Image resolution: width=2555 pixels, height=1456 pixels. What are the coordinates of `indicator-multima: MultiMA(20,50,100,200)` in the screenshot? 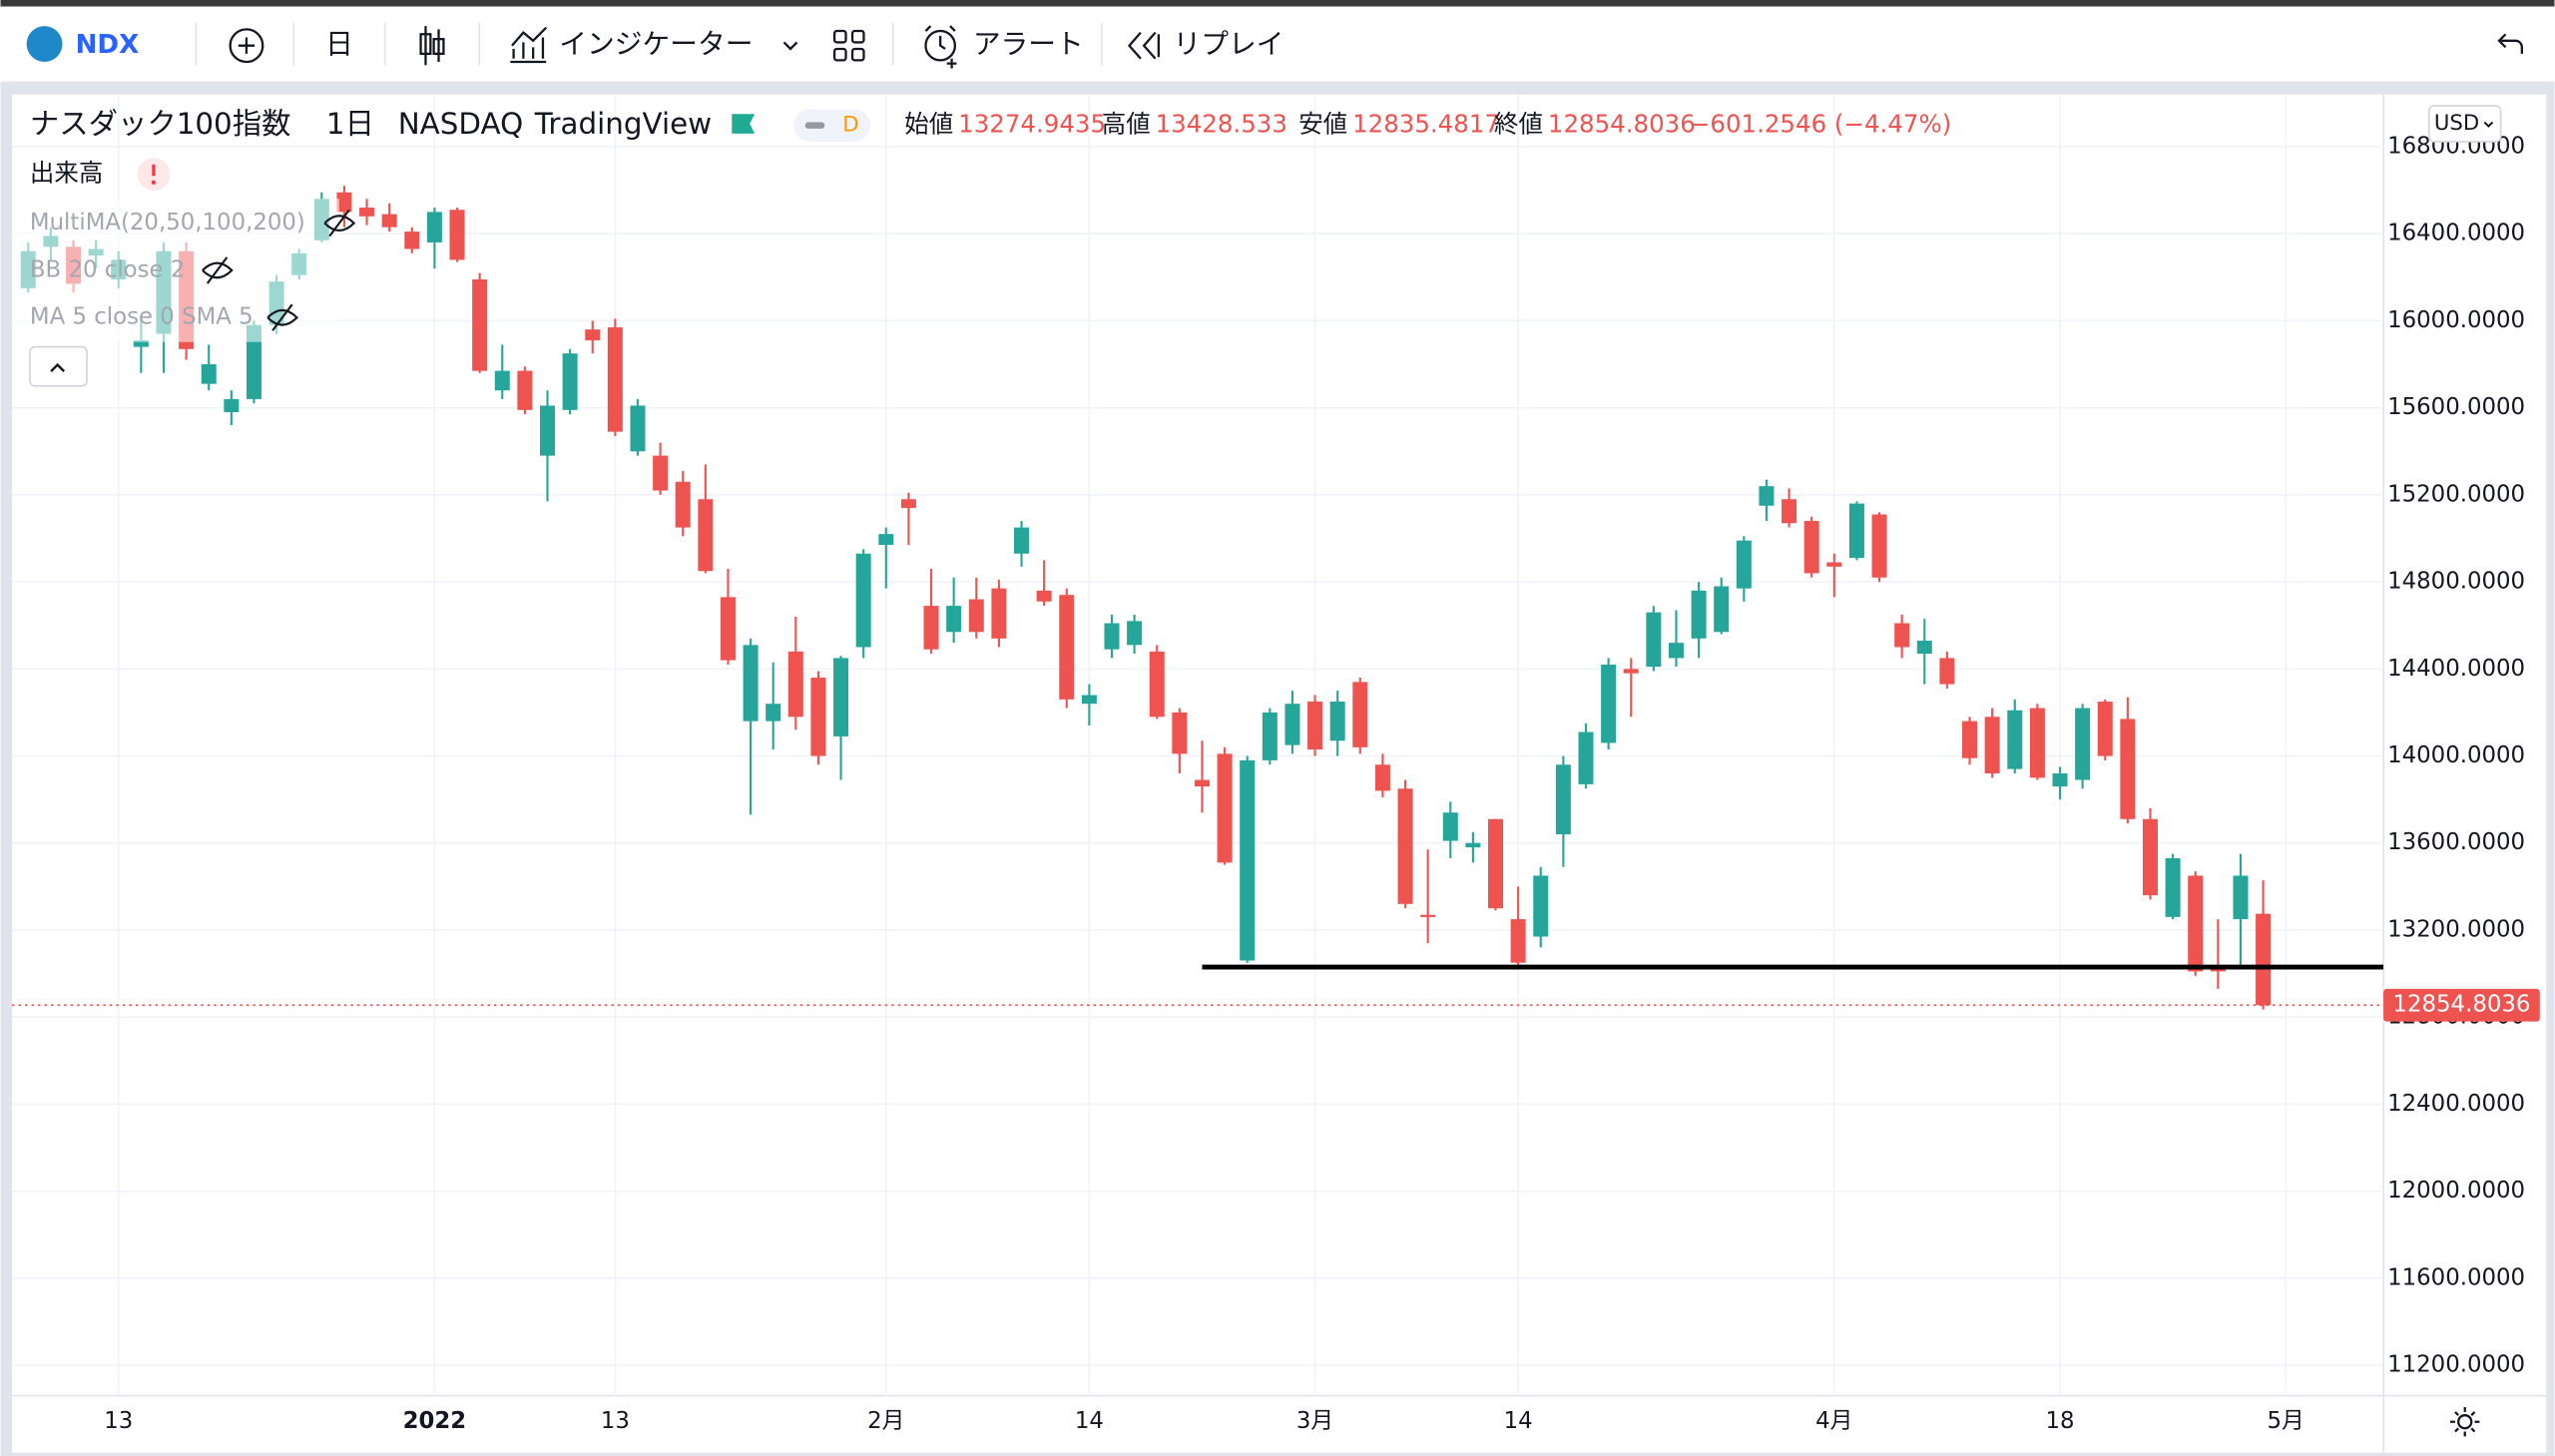 It's located at (167, 223).